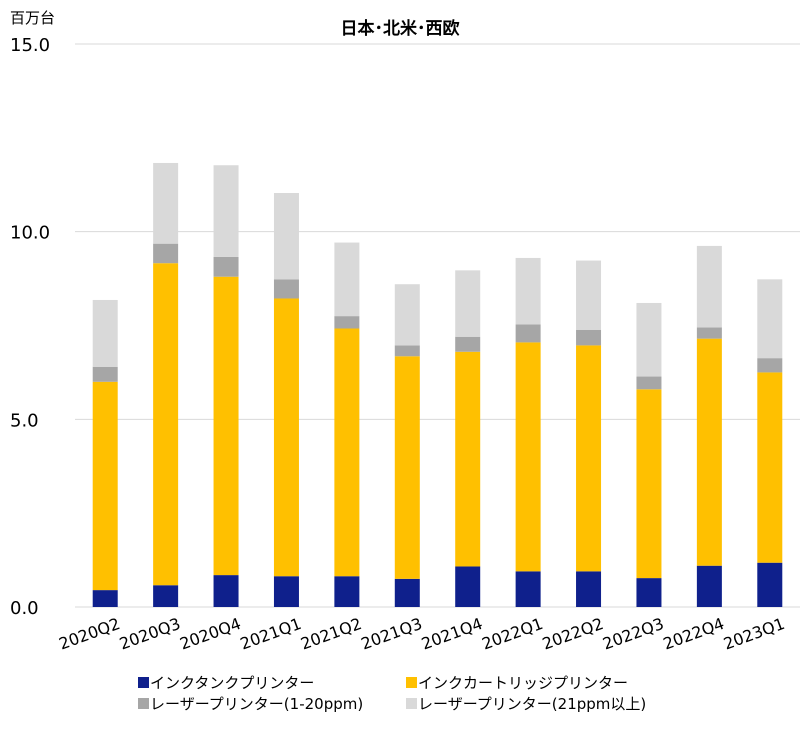 The height and width of the screenshot is (734, 809). Describe the element at coordinates (400, 28) in the screenshot. I see `chart-title: 日本･北米･西欧` at that location.